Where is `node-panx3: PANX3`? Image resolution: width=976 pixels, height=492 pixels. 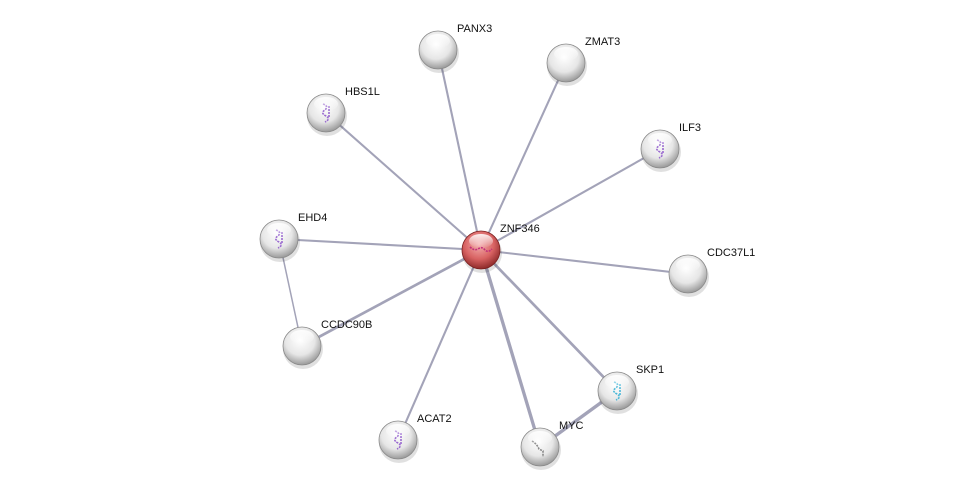 node-panx3: PANX3 is located at coordinates (455, 48).